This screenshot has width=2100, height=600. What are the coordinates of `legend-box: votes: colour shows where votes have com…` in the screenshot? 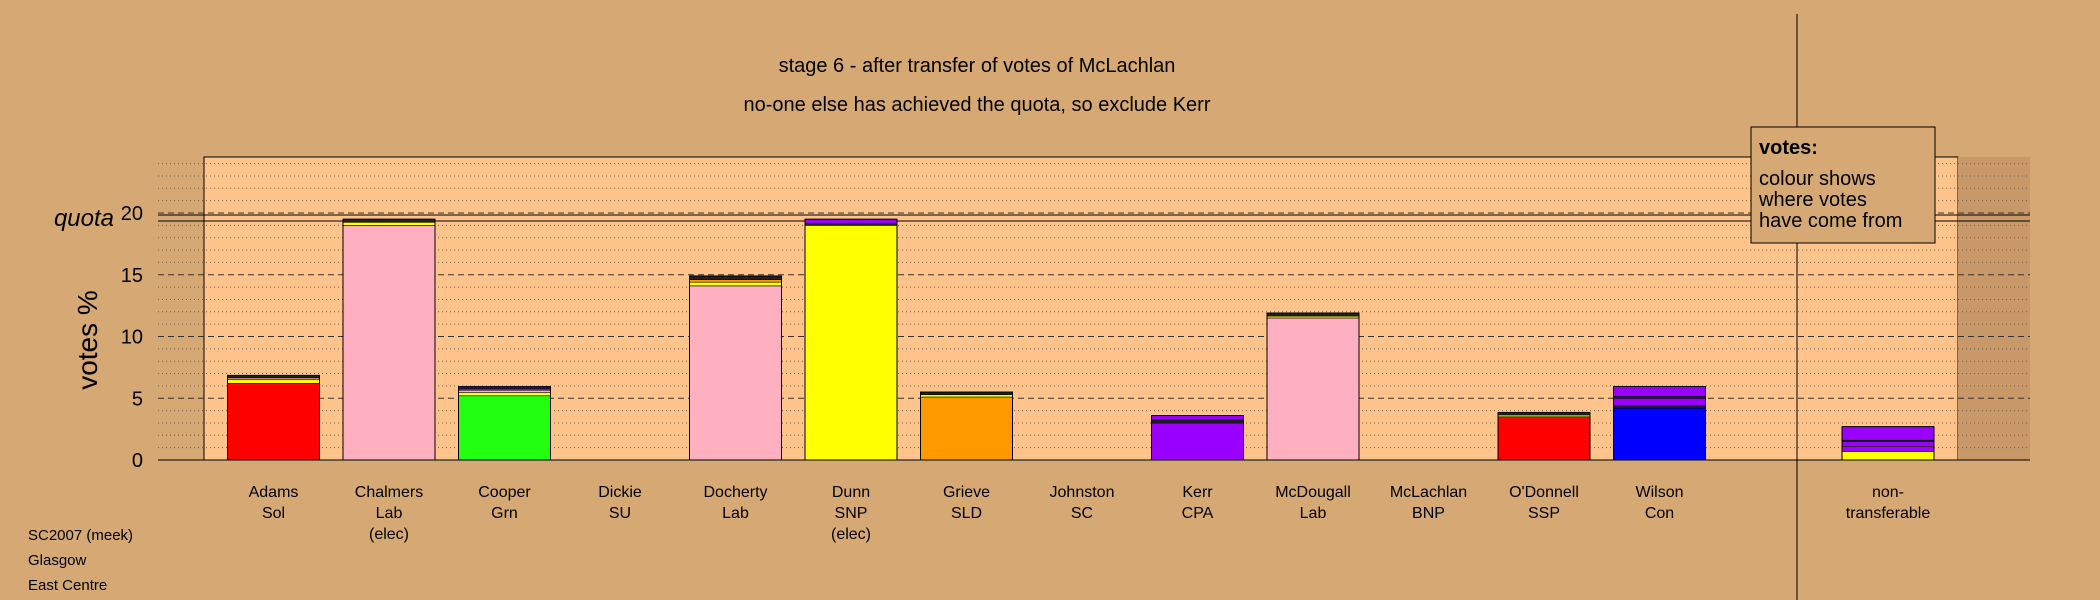 It's located at (1843, 185).